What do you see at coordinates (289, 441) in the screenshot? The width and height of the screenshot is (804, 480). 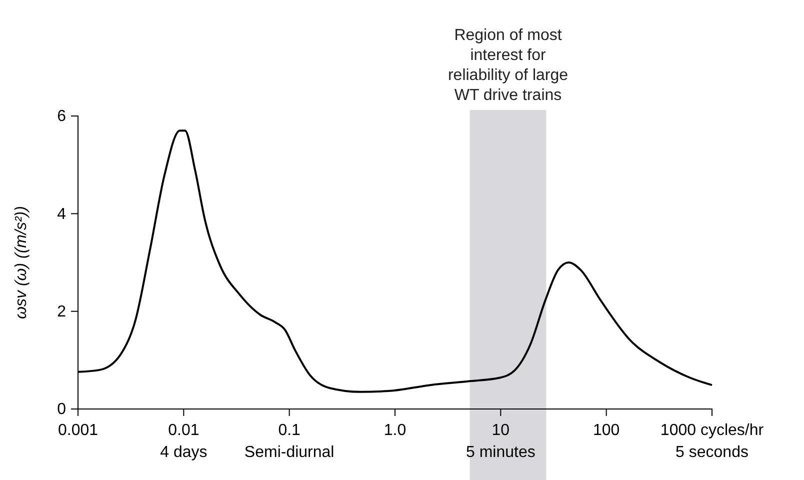 I see `x-tick-label: 0.1 Semi-diurnal` at bounding box center [289, 441].